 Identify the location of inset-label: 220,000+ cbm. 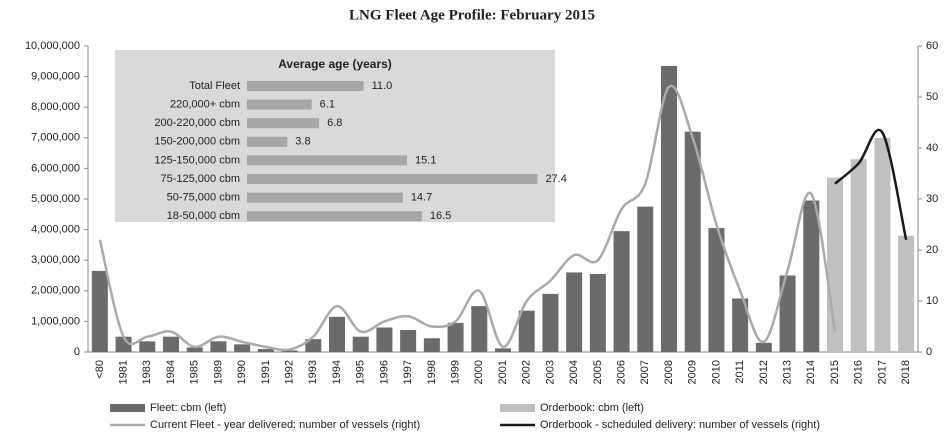
(205, 105).